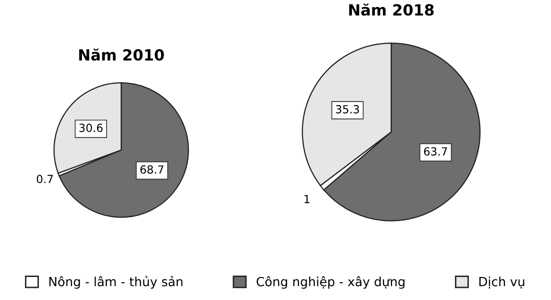 This screenshot has height=300, width=551. I want to click on data-label: 30.6, so click(91, 128).